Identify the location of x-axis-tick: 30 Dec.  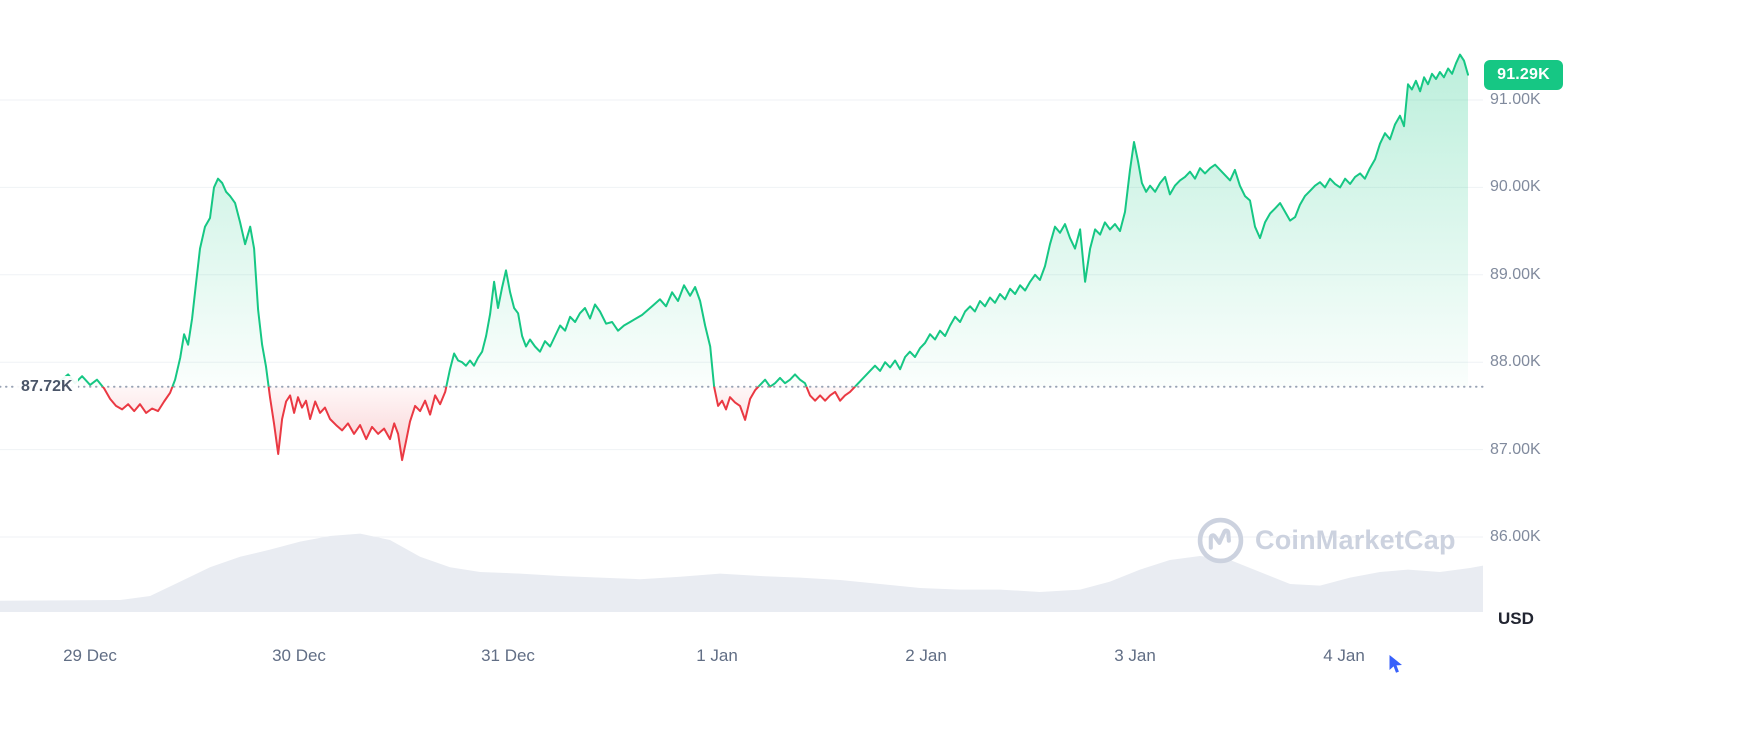
(299, 655).